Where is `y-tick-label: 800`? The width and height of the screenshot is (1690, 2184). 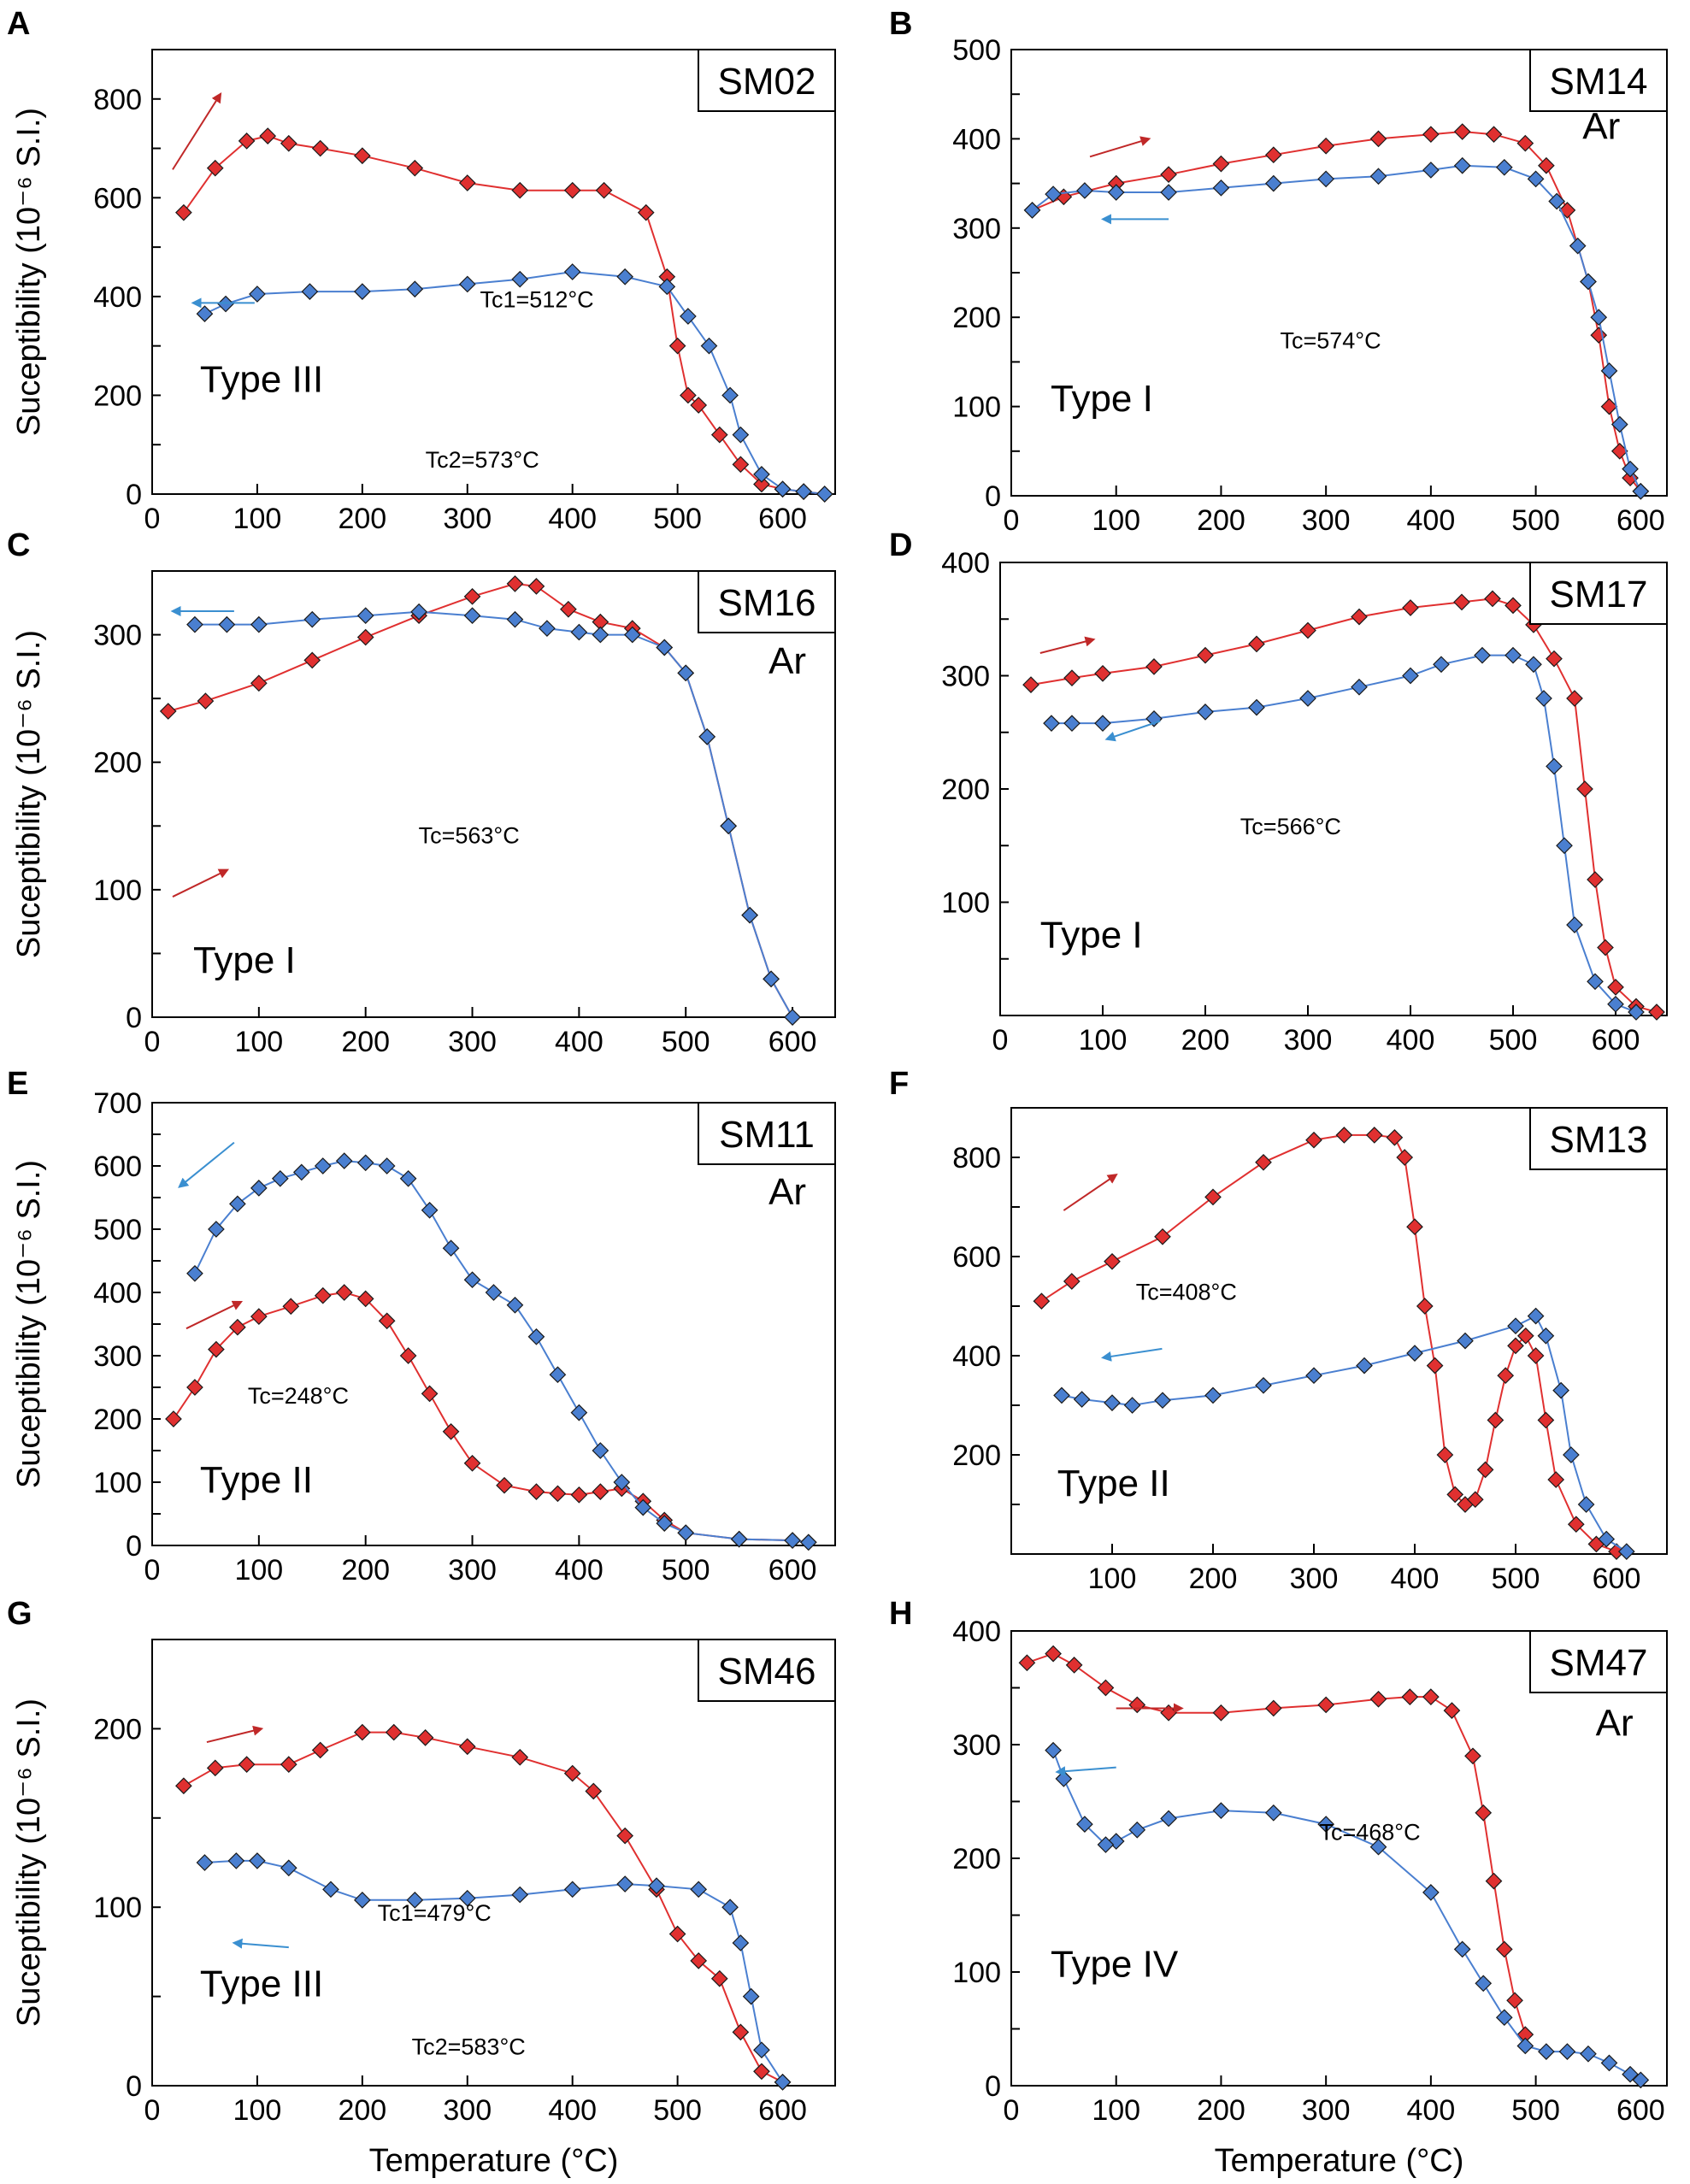 y-tick-label: 800 is located at coordinates (118, 100).